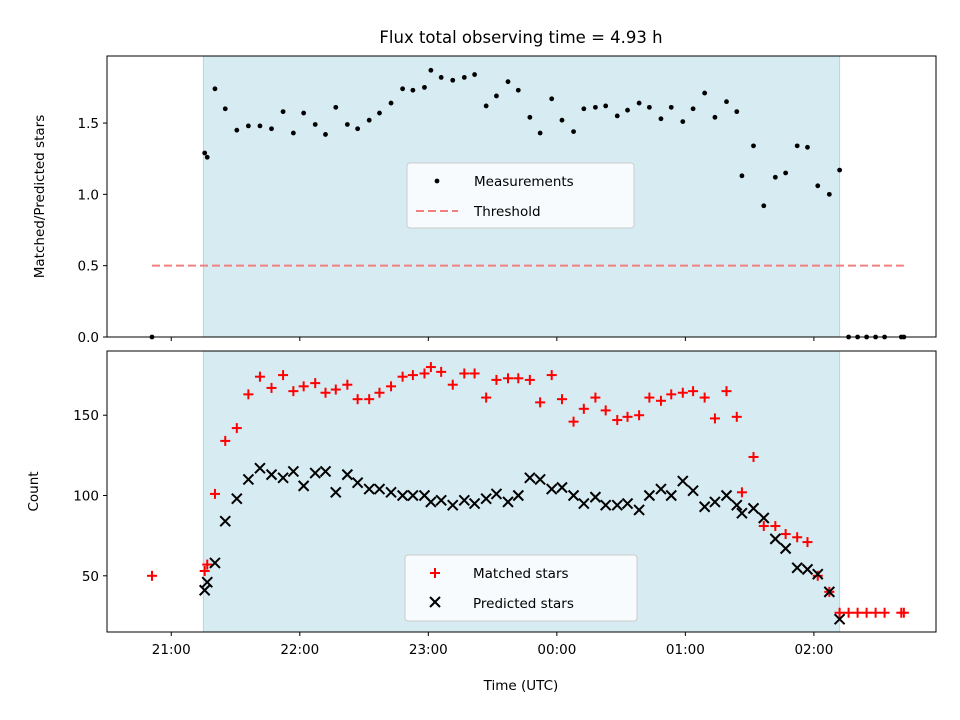  I want to click on x-axis-label: Time (UTC), so click(521, 686).